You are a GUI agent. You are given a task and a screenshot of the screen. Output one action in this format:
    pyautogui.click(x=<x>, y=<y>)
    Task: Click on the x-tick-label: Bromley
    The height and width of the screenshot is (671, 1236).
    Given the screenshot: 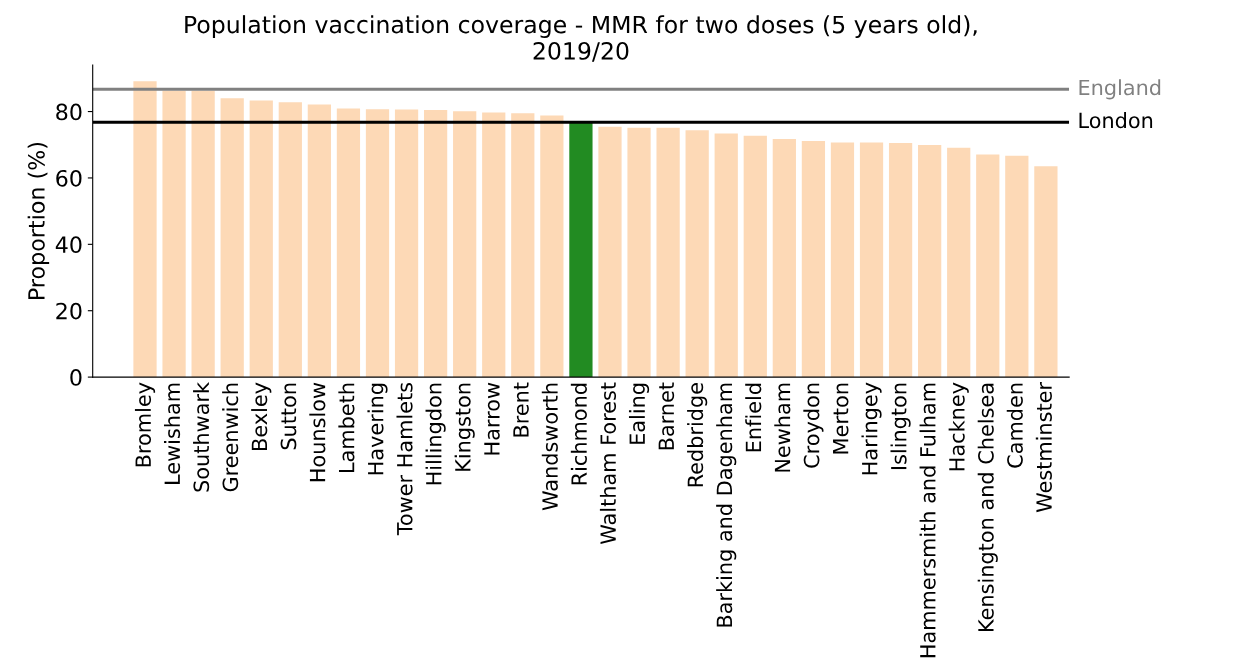 What is the action you would take?
    pyautogui.click(x=145, y=424)
    